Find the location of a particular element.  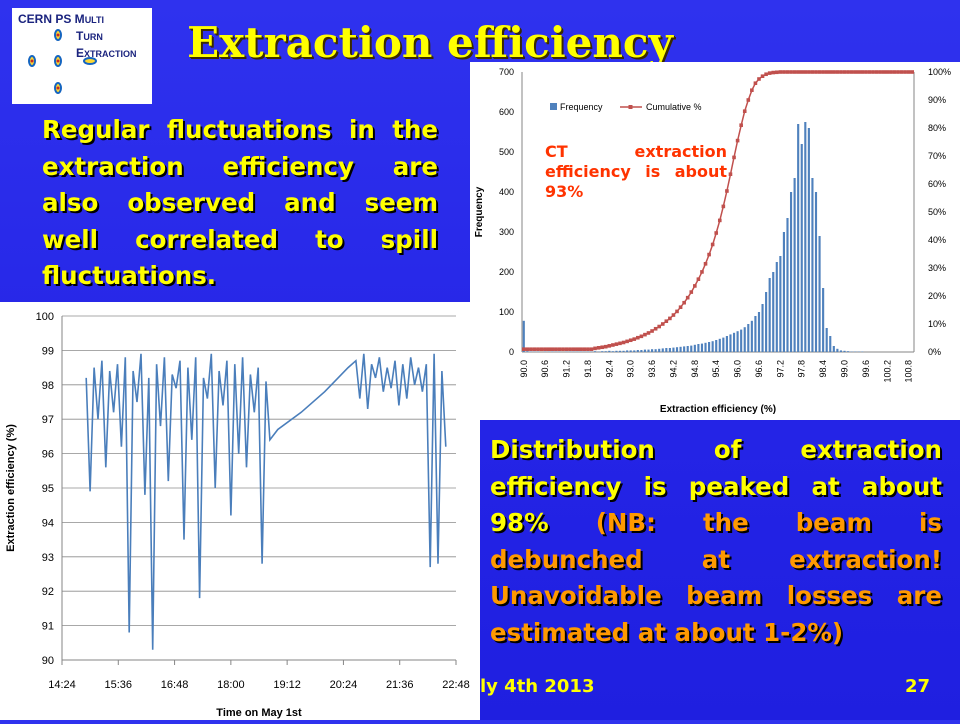

hist-y-tick-label: 600 is located at coordinates (506, 112).